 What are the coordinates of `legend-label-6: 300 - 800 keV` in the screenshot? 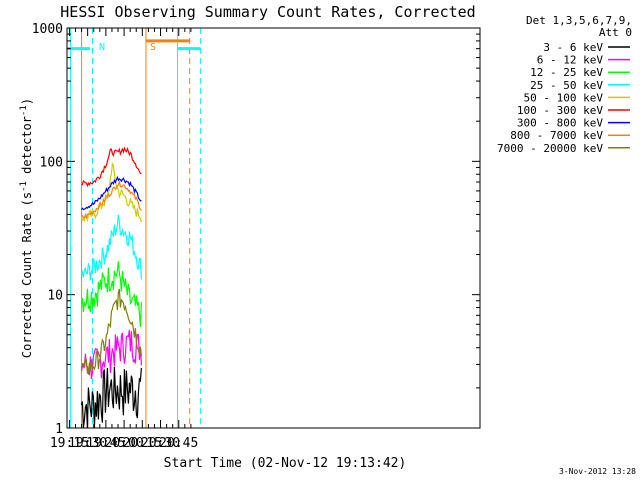 It's located at (560, 123).